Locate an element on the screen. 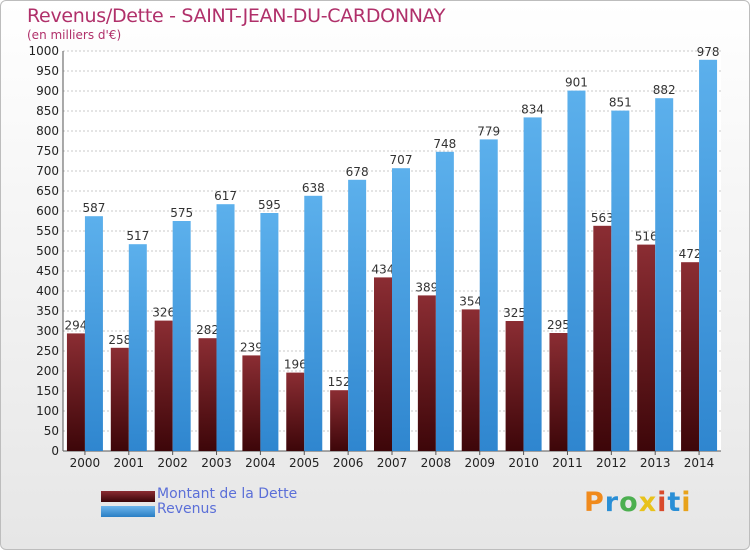 The width and height of the screenshot is (750, 550). data-label: 882 is located at coordinates (664, 90).